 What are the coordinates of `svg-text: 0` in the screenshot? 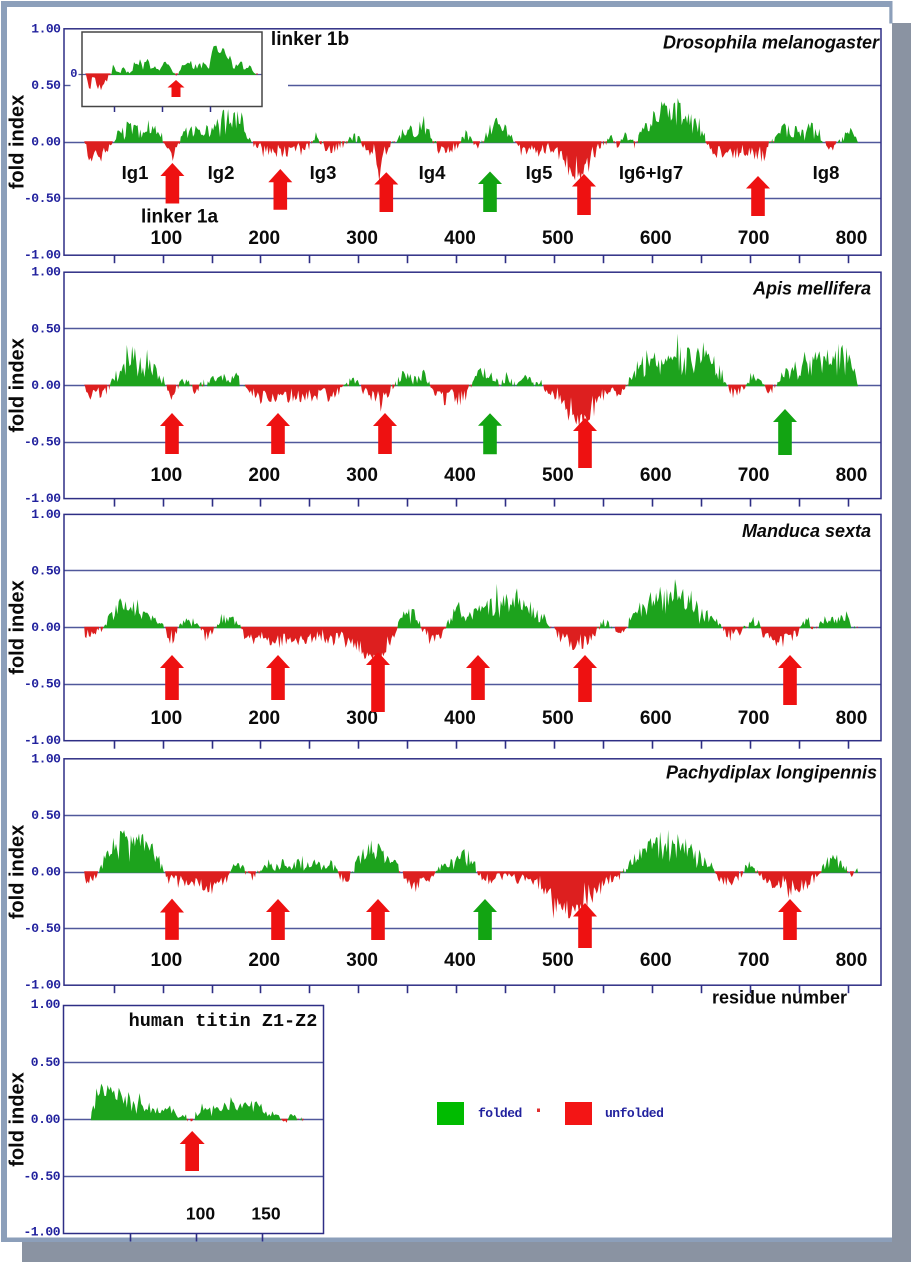 It's located at (73, 74).